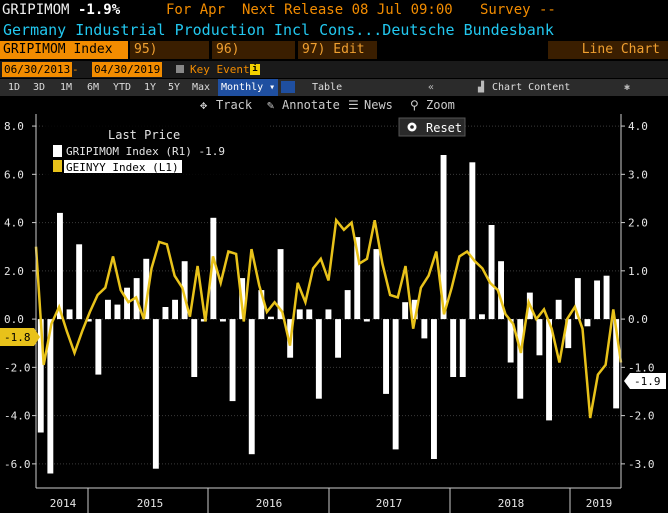 The image size is (668, 513). I want to click on period-1m: 1M, so click(66, 87).